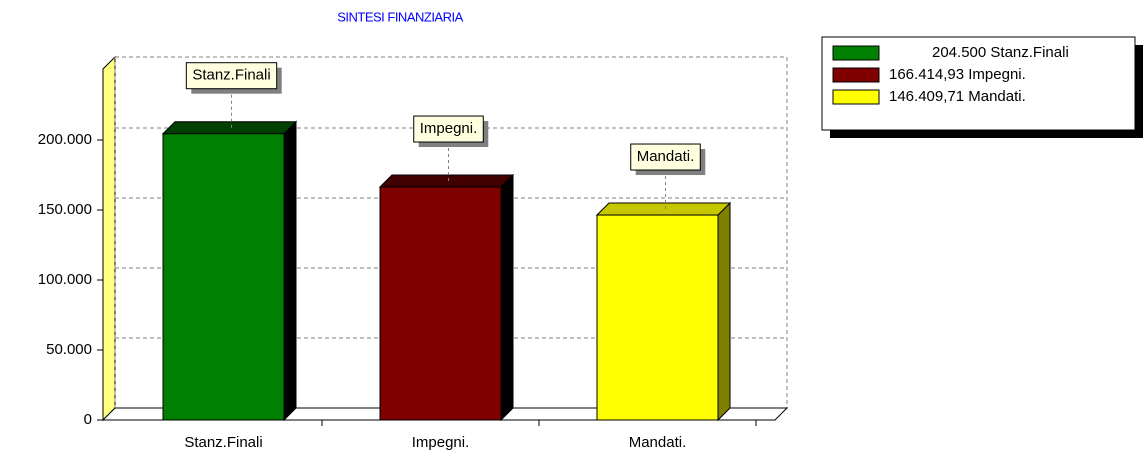 The height and width of the screenshot is (461, 1146). I want to click on legend-value: 166.414,93, so click(926, 74).